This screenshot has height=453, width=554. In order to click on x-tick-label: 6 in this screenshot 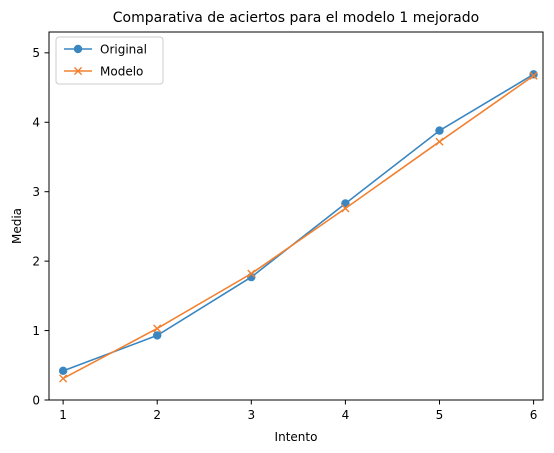, I will do `click(534, 415)`.